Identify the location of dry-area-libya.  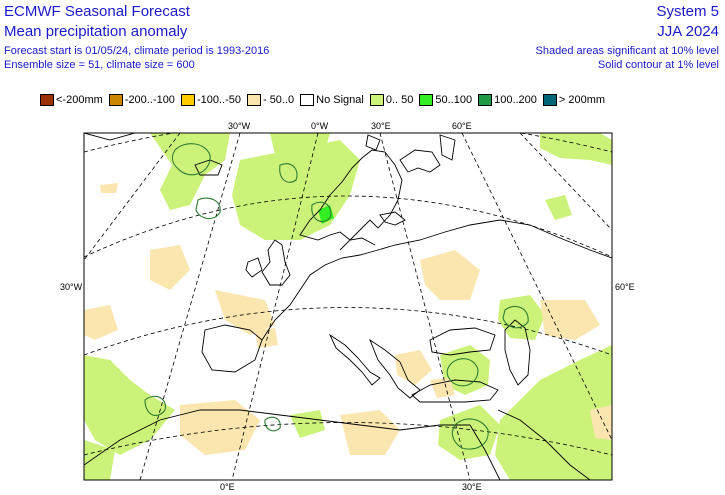
(370, 432).